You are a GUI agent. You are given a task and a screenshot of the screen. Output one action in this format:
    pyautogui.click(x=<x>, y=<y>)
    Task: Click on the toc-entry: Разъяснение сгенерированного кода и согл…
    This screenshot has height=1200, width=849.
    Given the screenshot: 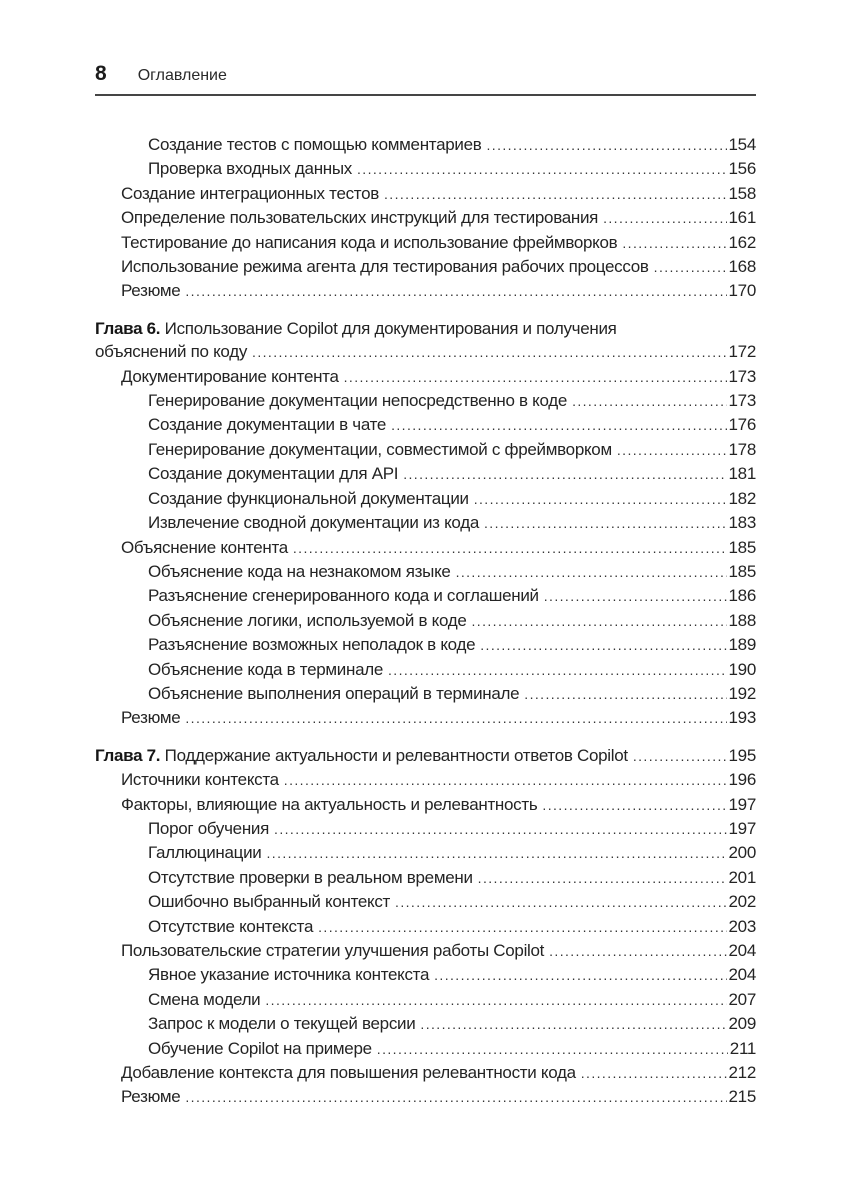 What is the action you would take?
    pyautogui.click(x=425, y=596)
    